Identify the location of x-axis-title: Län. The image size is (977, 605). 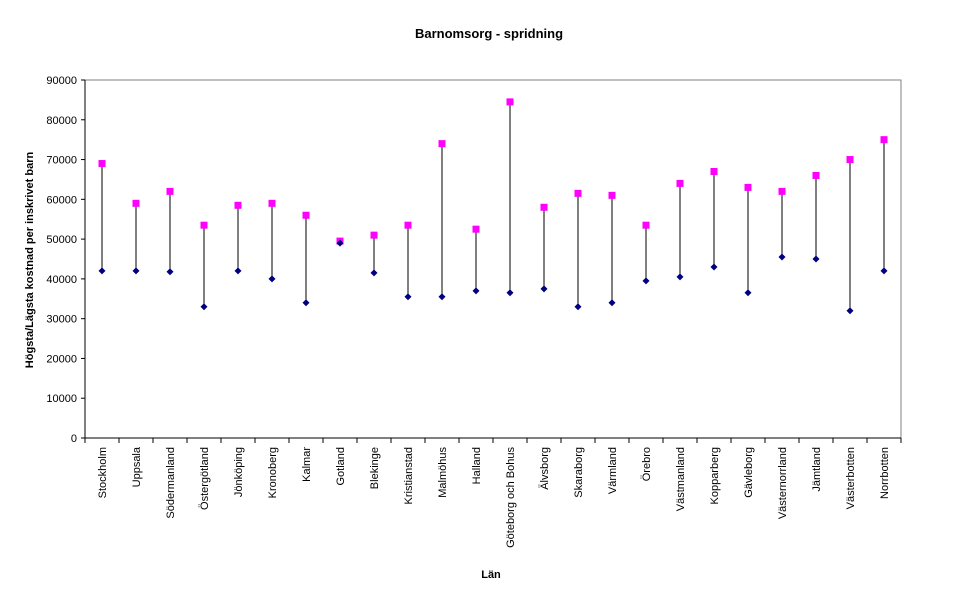
(491, 575).